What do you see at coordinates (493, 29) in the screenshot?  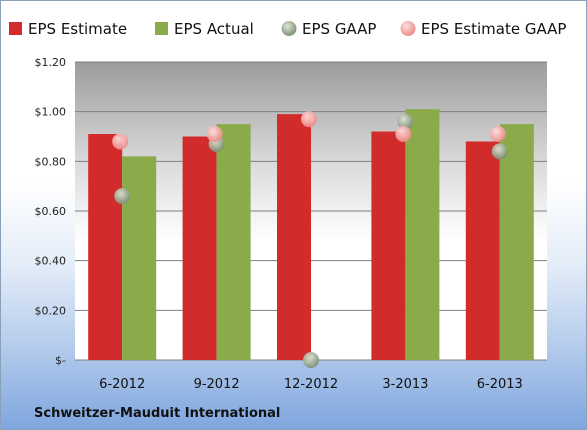 I see `legend-label-eps-estimate-gaap: EPS Estimate GAAP` at bounding box center [493, 29].